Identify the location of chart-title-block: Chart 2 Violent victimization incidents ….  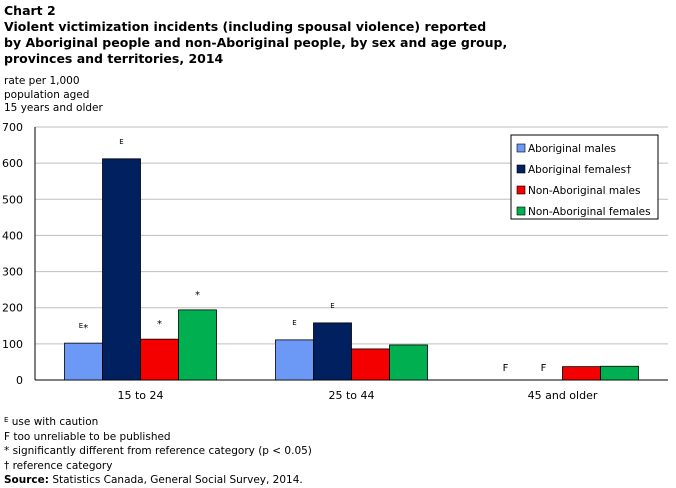
(338, 35).